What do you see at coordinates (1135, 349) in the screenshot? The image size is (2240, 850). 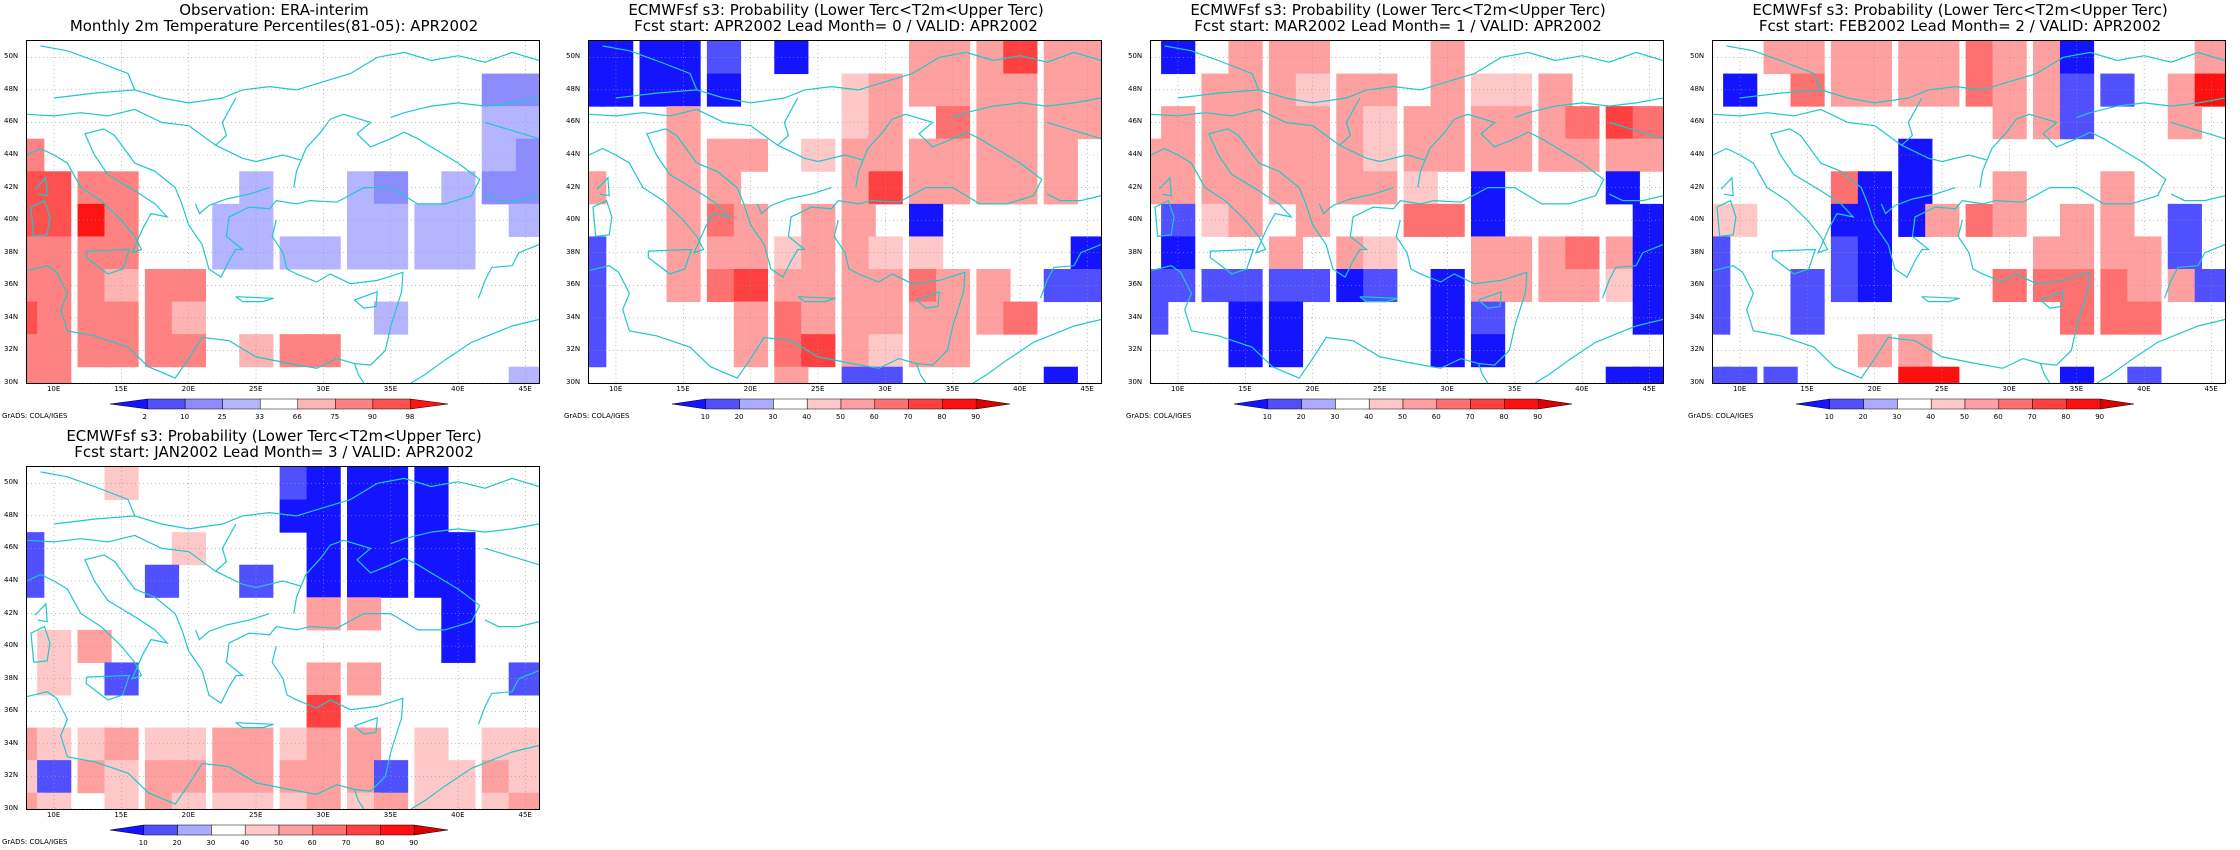 I see `lat-tick-label: 32N` at bounding box center [1135, 349].